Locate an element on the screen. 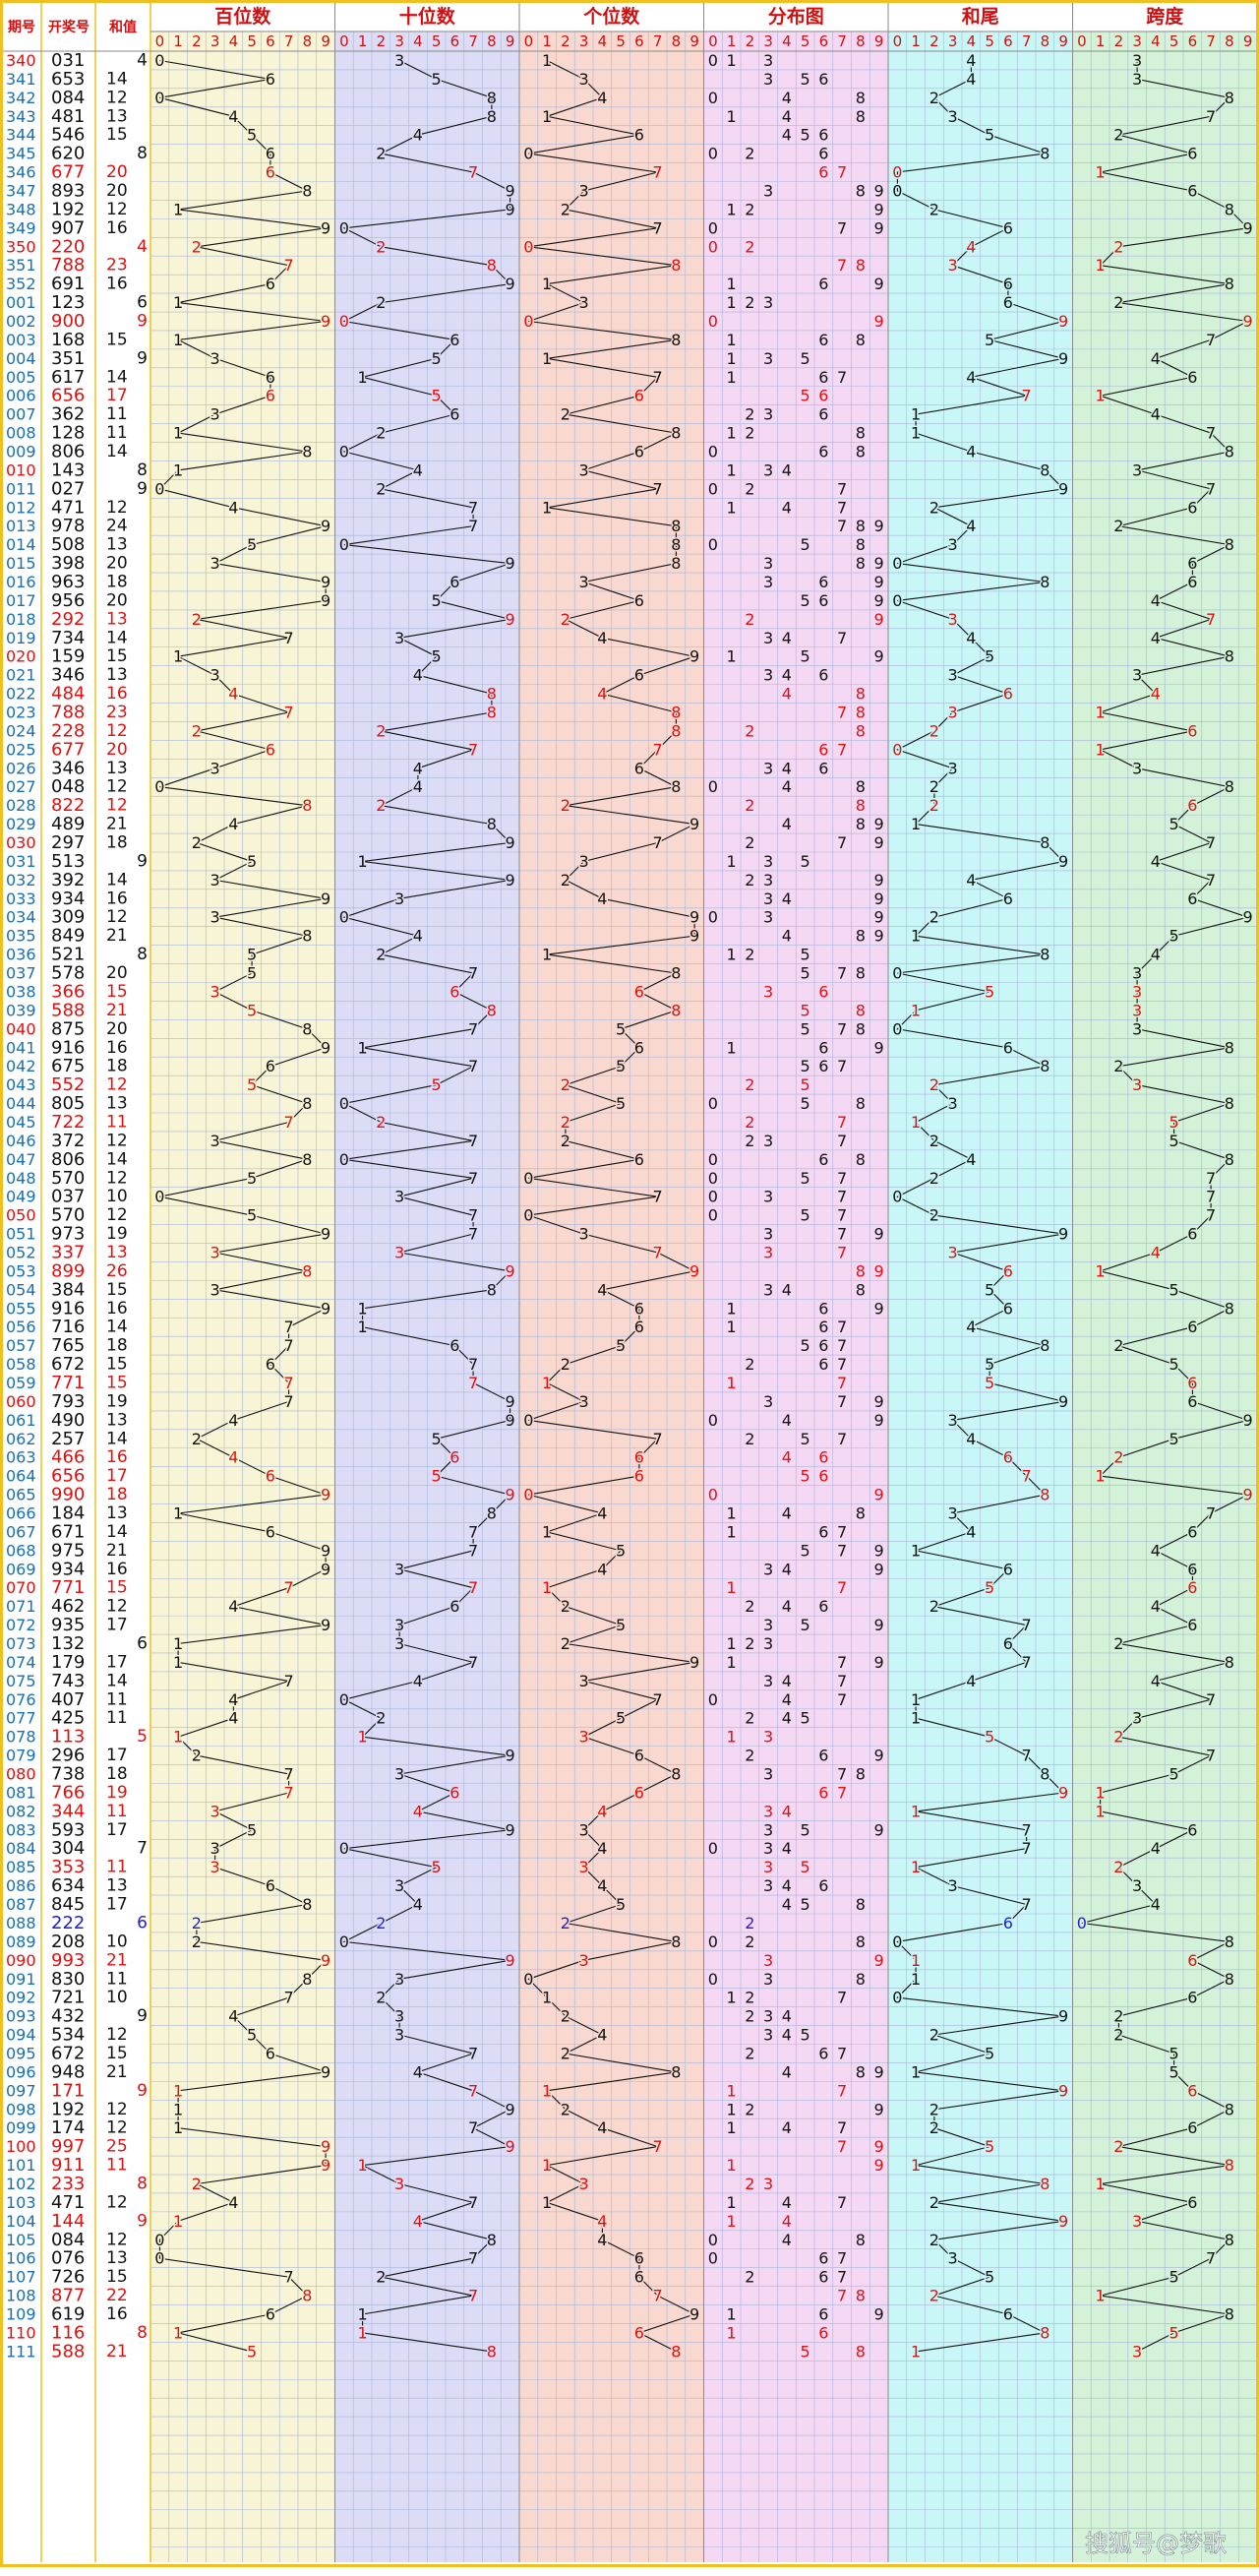  number: 845 is located at coordinates (68, 1904).